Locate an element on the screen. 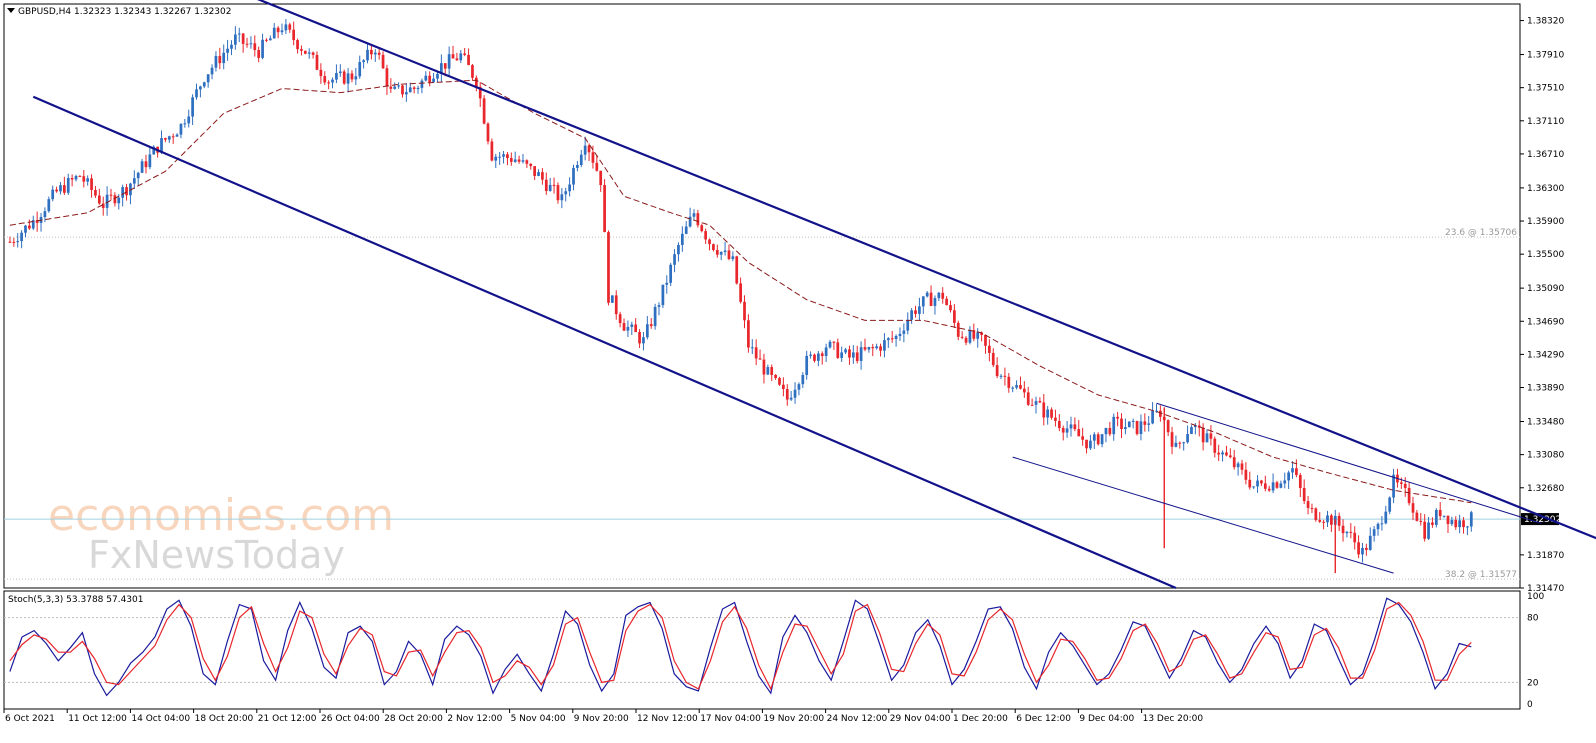 The height and width of the screenshot is (743, 1596). fib-label-0: 23.6 @ 1.35706 is located at coordinates (1481, 233).